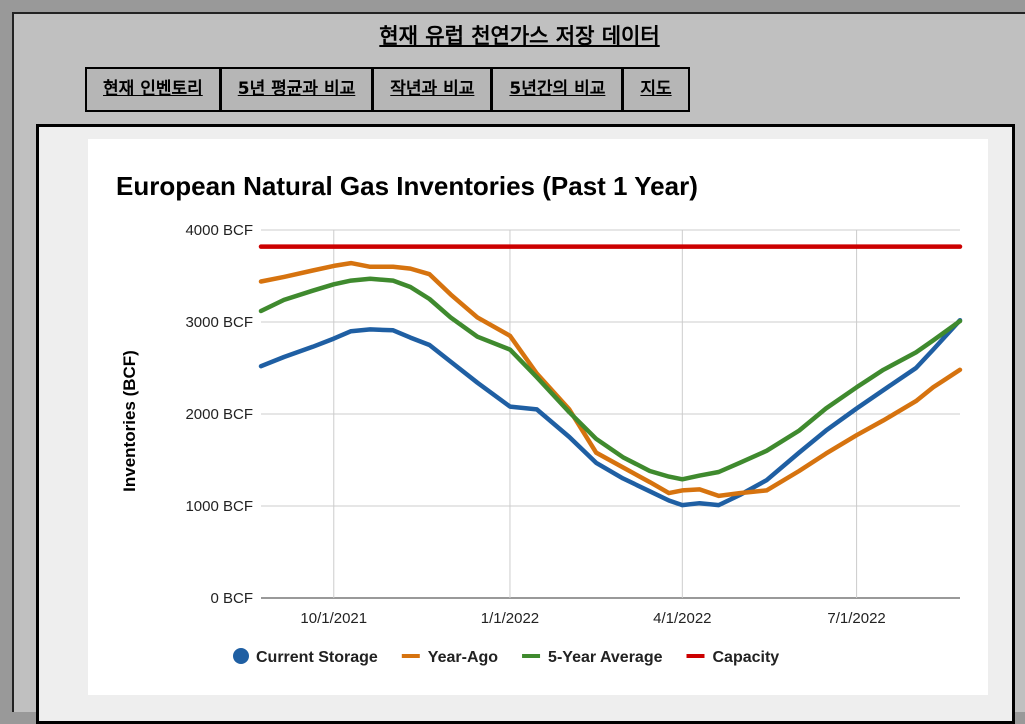 The image size is (1025, 724). What do you see at coordinates (605, 657) in the screenshot?
I see `legend-label-2: 5-Year Average` at bounding box center [605, 657].